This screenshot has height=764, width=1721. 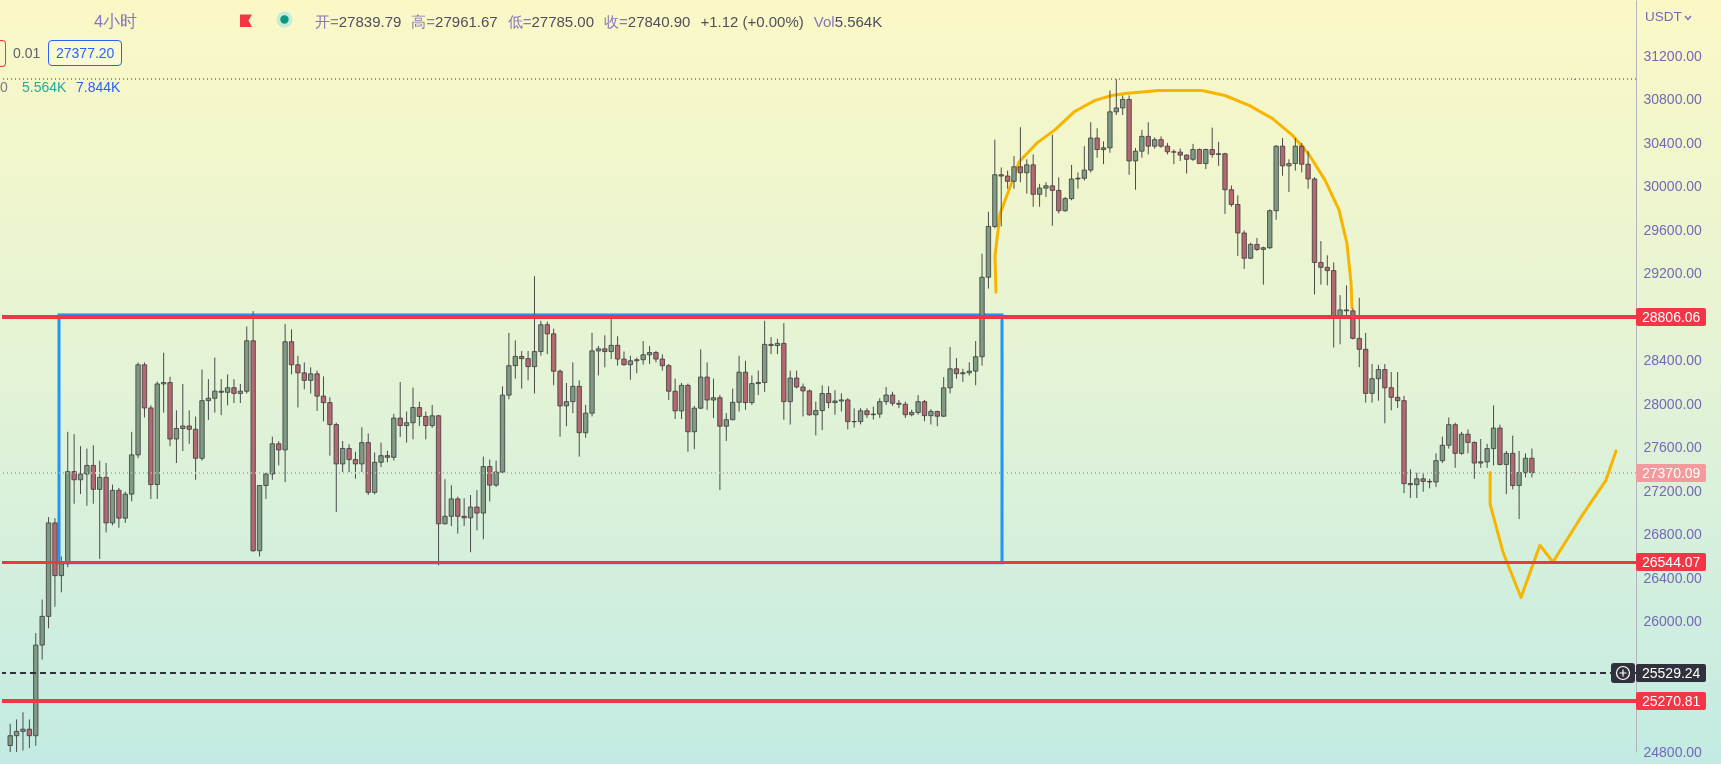 What do you see at coordinates (1671, 700) in the screenshot?
I see `ref-line-label: 25270.81` at bounding box center [1671, 700].